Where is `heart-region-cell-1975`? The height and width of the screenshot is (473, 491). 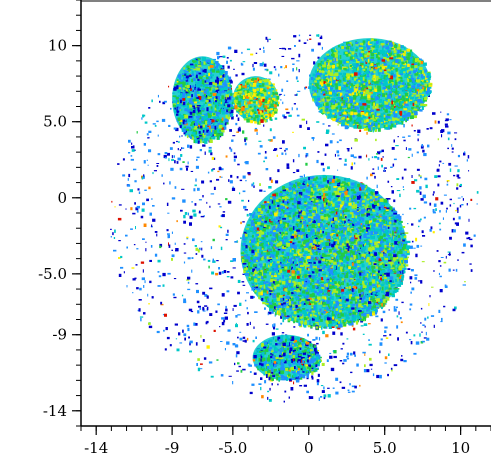
heart-region-cell-1975 is located at coordinates (385, 211).